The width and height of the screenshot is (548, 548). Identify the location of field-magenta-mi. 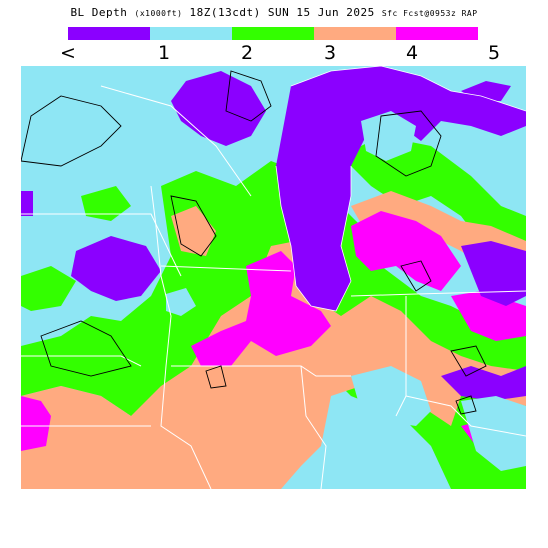
(406, 251).